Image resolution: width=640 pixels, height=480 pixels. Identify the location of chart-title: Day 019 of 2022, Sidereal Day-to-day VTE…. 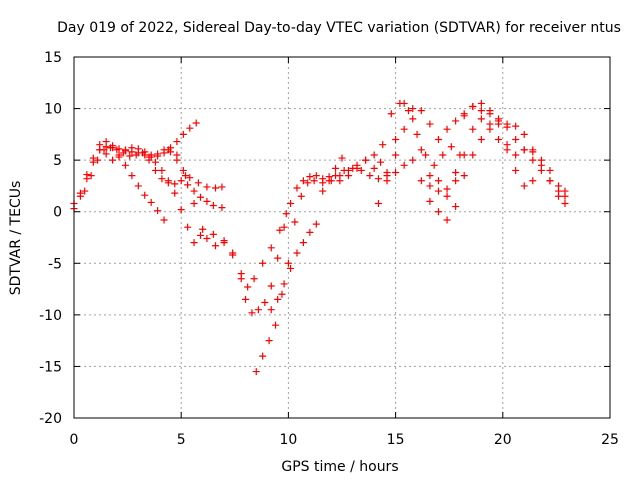
(339, 28).